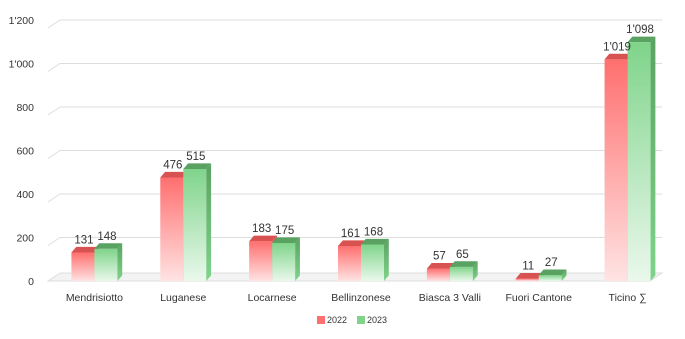 The height and width of the screenshot is (339, 685). What do you see at coordinates (462, 255) in the screenshot?
I see `data-label: 65` at bounding box center [462, 255].